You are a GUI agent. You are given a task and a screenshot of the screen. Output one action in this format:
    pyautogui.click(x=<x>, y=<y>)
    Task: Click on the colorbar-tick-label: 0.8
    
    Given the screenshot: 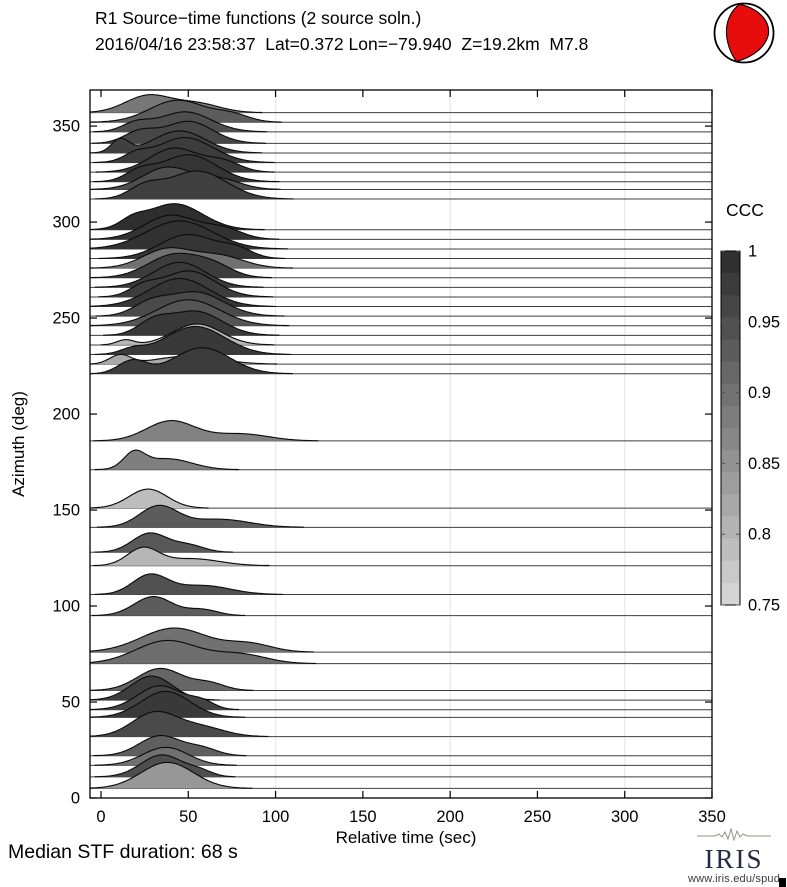 What is the action you would take?
    pyautogui.click(x=759, y=535)
    